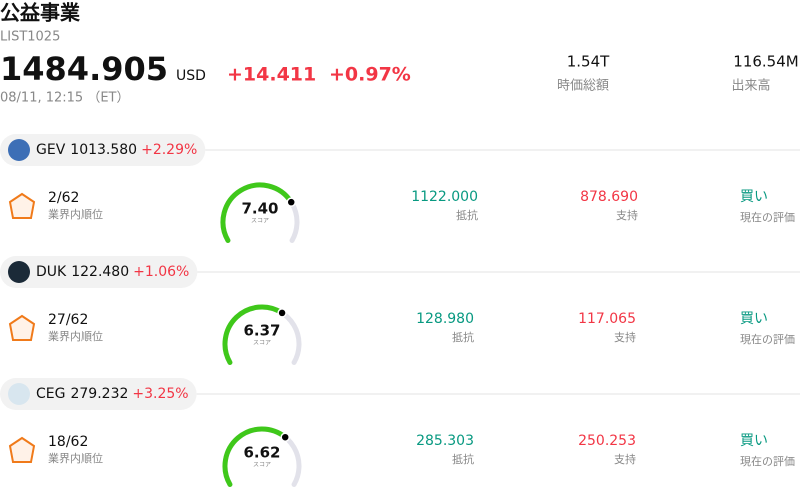 Image resolution: width=800 pixels, height=488 pixels. What do you see at coordinates (63, 198) in the screenshot?
I see `rank: 2/62` at bounding box center [63, 198].